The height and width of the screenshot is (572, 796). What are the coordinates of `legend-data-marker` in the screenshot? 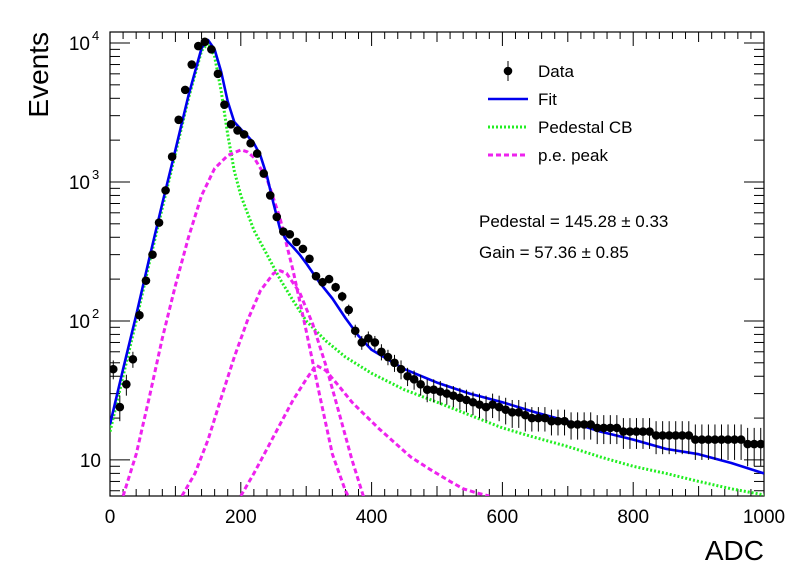 It's located at (508, 71).